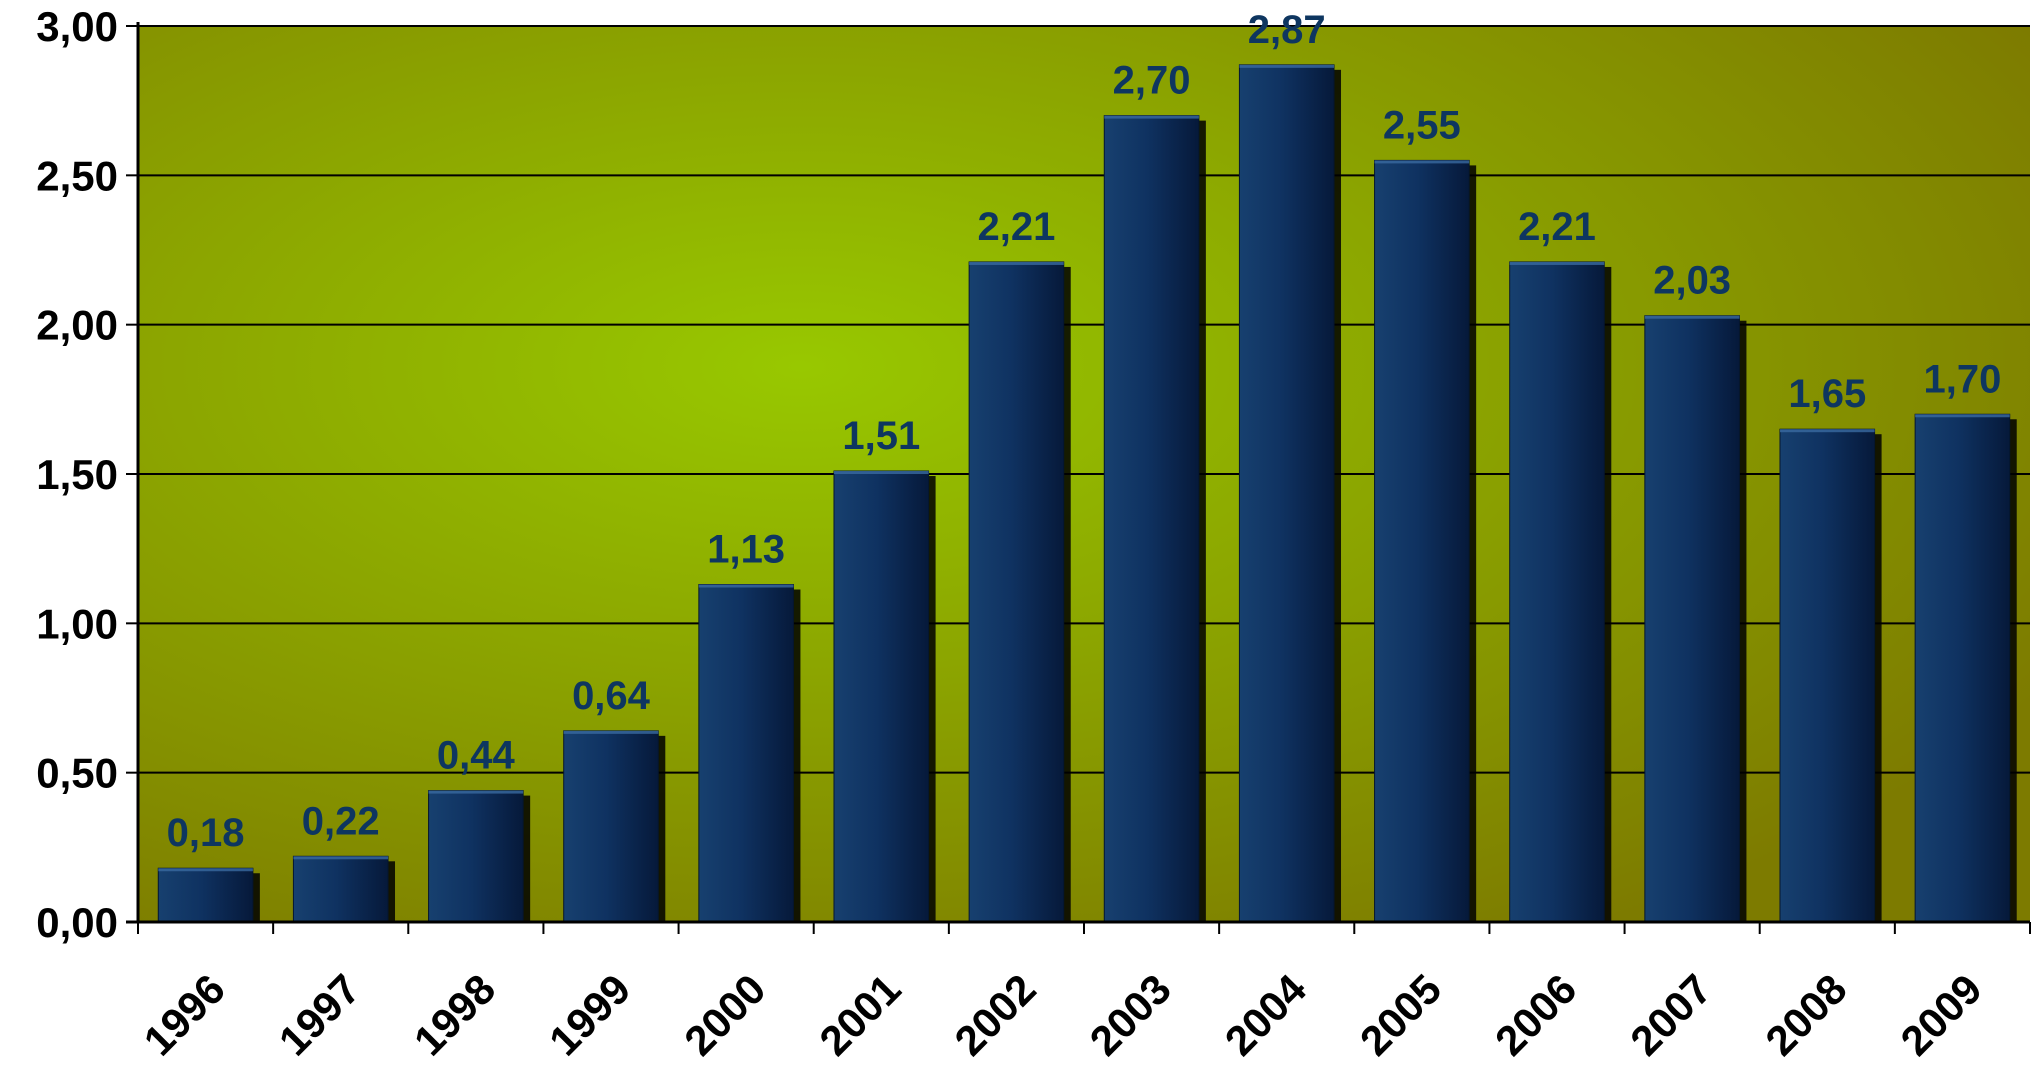 The width and height of the screenshot is (2034, 1068). What do you see at coordinates (1670, 1014) in the screenshot?
I see `x-tick-label-2007: 2007` at bounding box center [1670, 1014].